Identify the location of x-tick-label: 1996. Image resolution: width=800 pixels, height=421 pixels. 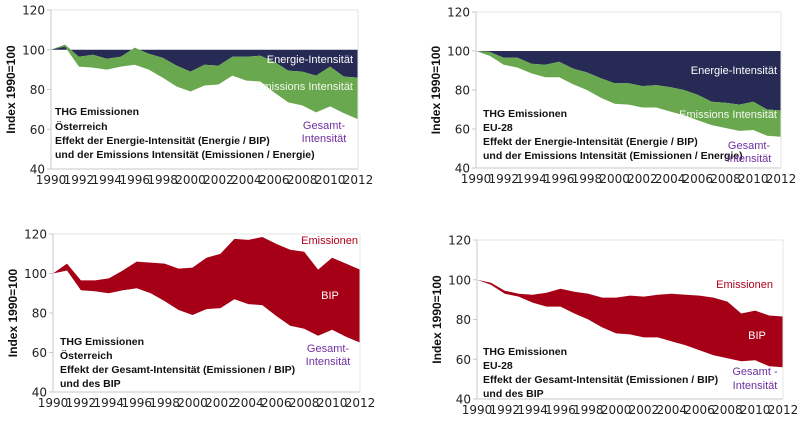
(559, 179).